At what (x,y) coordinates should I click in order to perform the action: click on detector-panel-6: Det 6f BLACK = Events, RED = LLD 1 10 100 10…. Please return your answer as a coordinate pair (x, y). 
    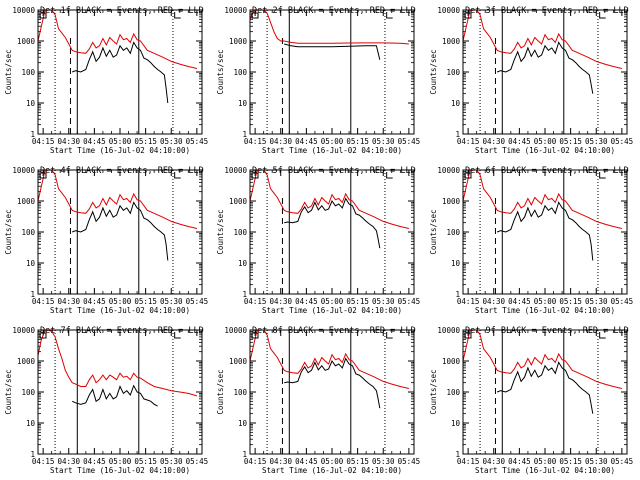
    Looking at the image, I should click on (531, 240).